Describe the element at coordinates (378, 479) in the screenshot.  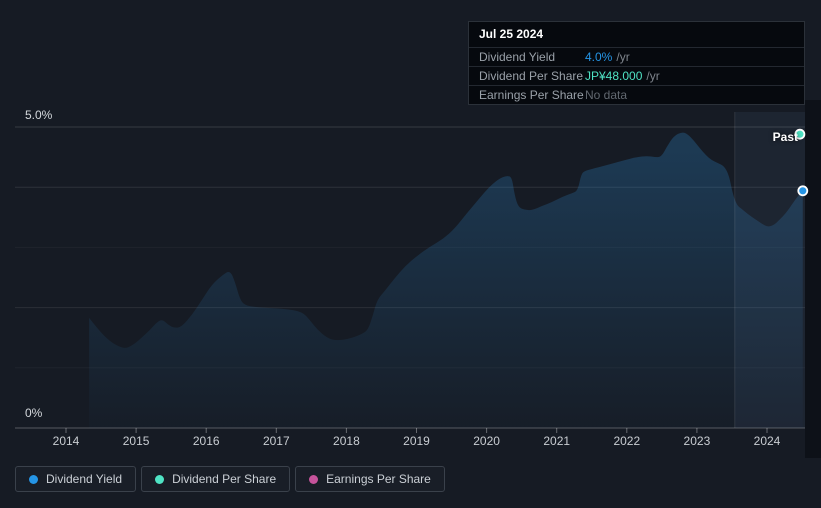
I see `legend-label: Earnings Per Share` at that location.